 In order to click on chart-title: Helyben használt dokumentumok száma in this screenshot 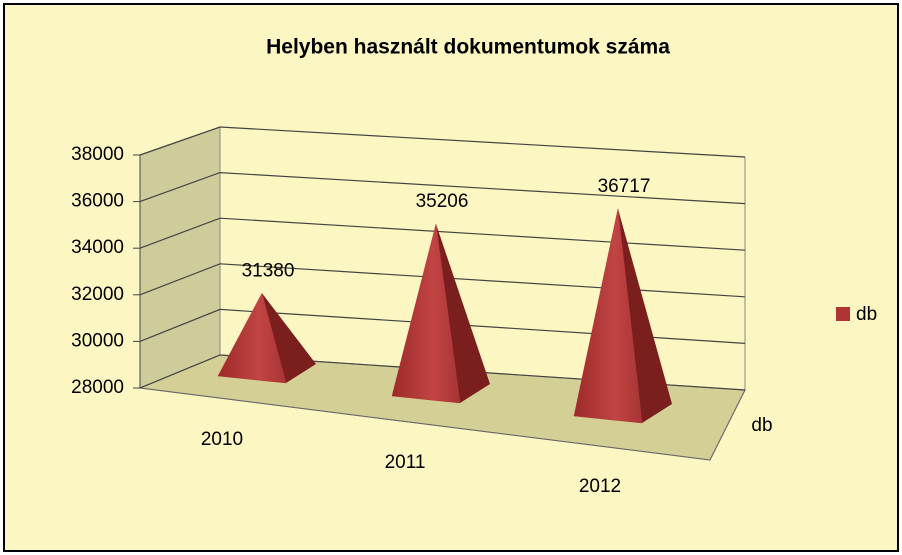, I will do `click(468, 47)`.